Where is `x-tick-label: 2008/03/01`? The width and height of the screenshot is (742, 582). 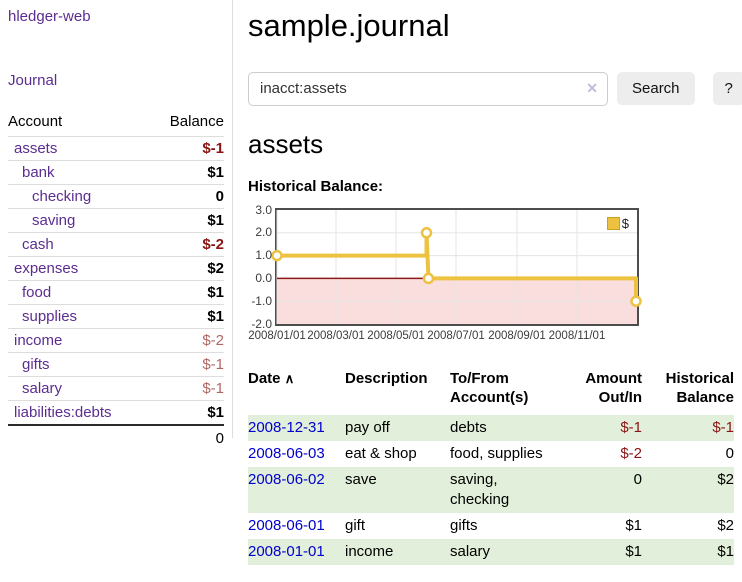 x-tick-label: 2008/03/01 is located at coordinates (336, 335).